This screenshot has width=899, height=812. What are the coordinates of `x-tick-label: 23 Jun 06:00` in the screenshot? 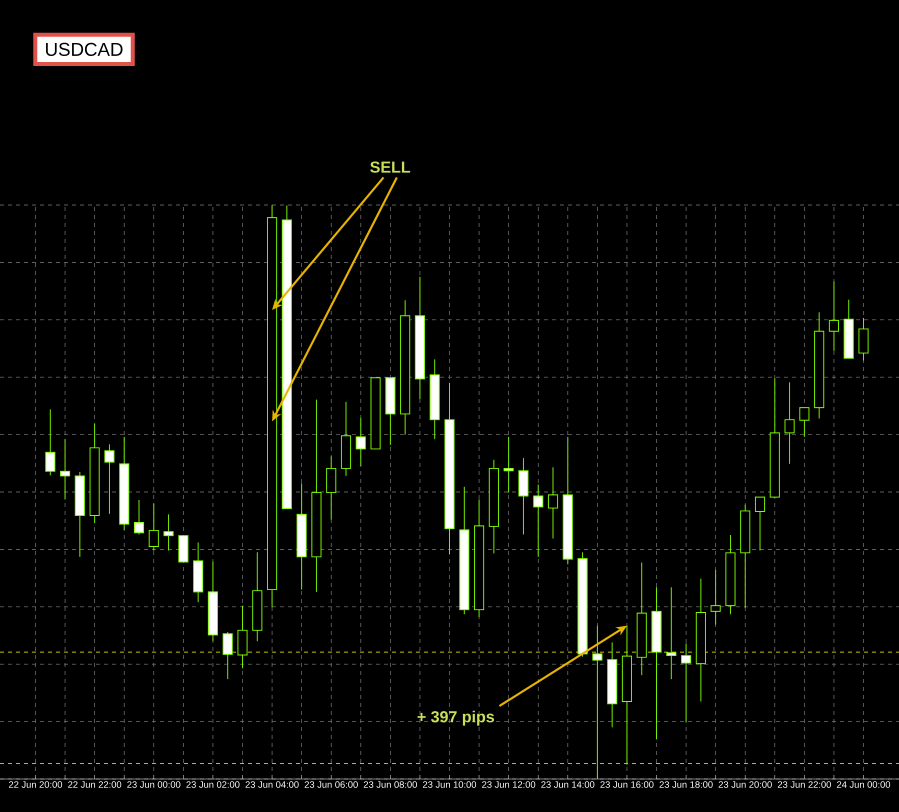 It's located at (331, 784).